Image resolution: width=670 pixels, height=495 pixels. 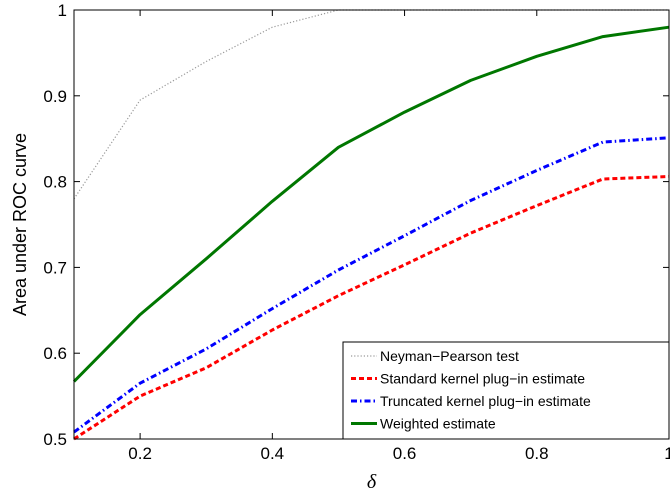 I want to click on x-tick-label: 0.8, so click(x=537, y=453).